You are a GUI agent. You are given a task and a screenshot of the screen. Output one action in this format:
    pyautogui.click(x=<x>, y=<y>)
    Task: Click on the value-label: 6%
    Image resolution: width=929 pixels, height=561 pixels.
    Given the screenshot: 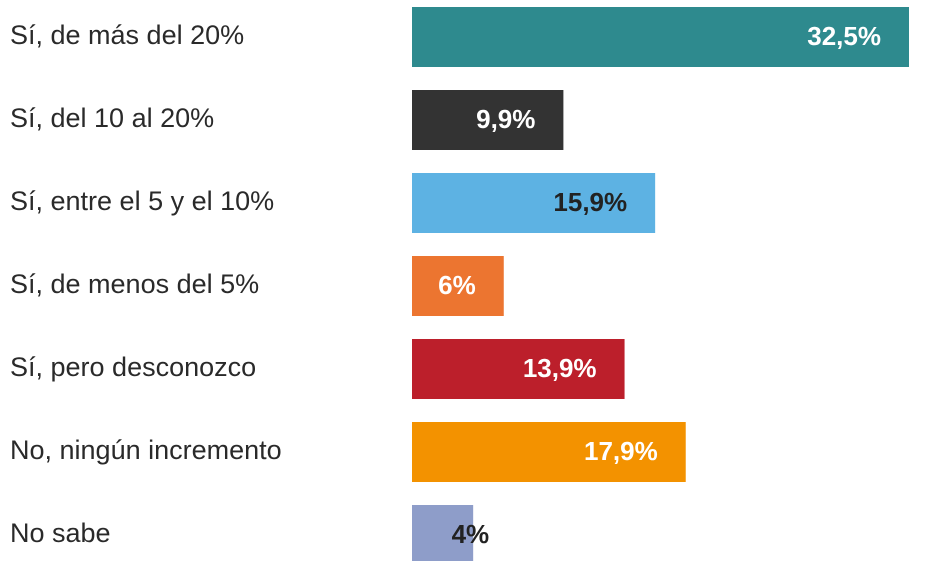 What is the action you would take?
    pyautogui.click(x=457, y=285)
    